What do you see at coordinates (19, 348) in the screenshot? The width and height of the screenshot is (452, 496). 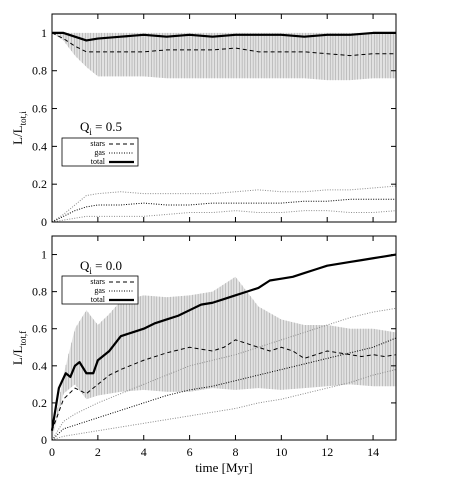 I see `bottom-ylabel: L/Ltot,f` at bounding box center [19, 348].